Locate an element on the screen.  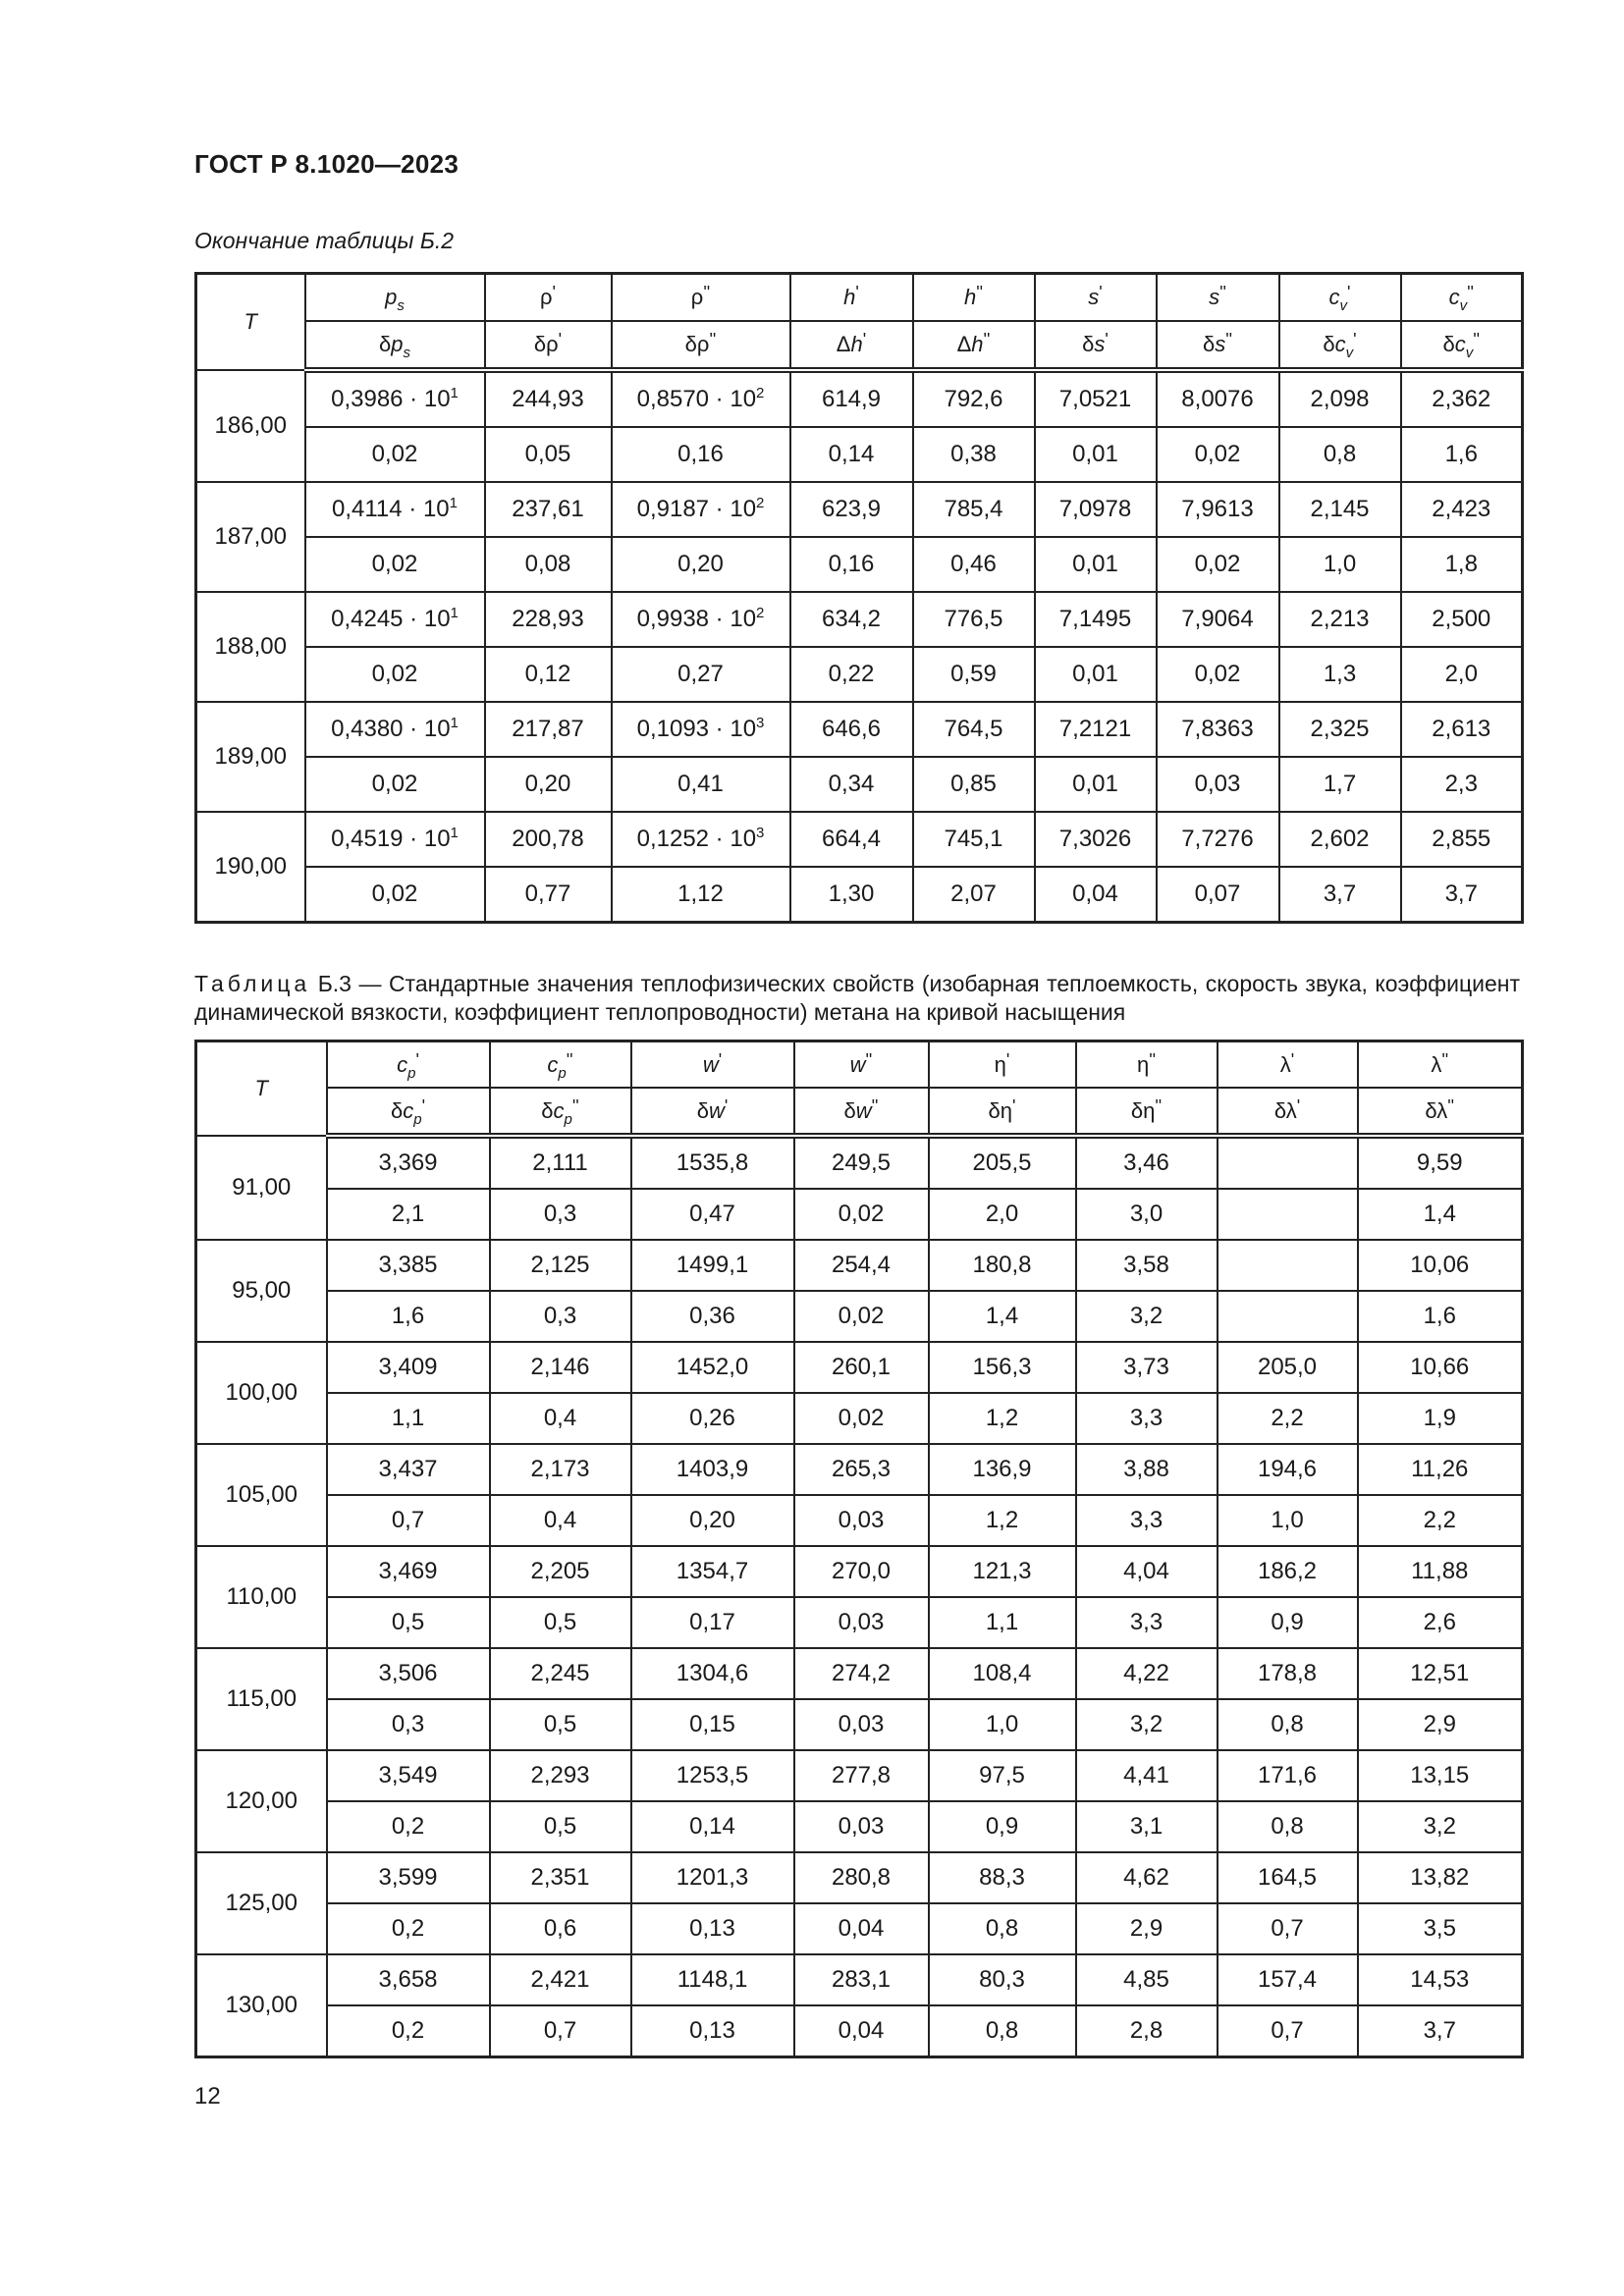
value-cell: 1201,3 is located at coordinates (712, 1877).